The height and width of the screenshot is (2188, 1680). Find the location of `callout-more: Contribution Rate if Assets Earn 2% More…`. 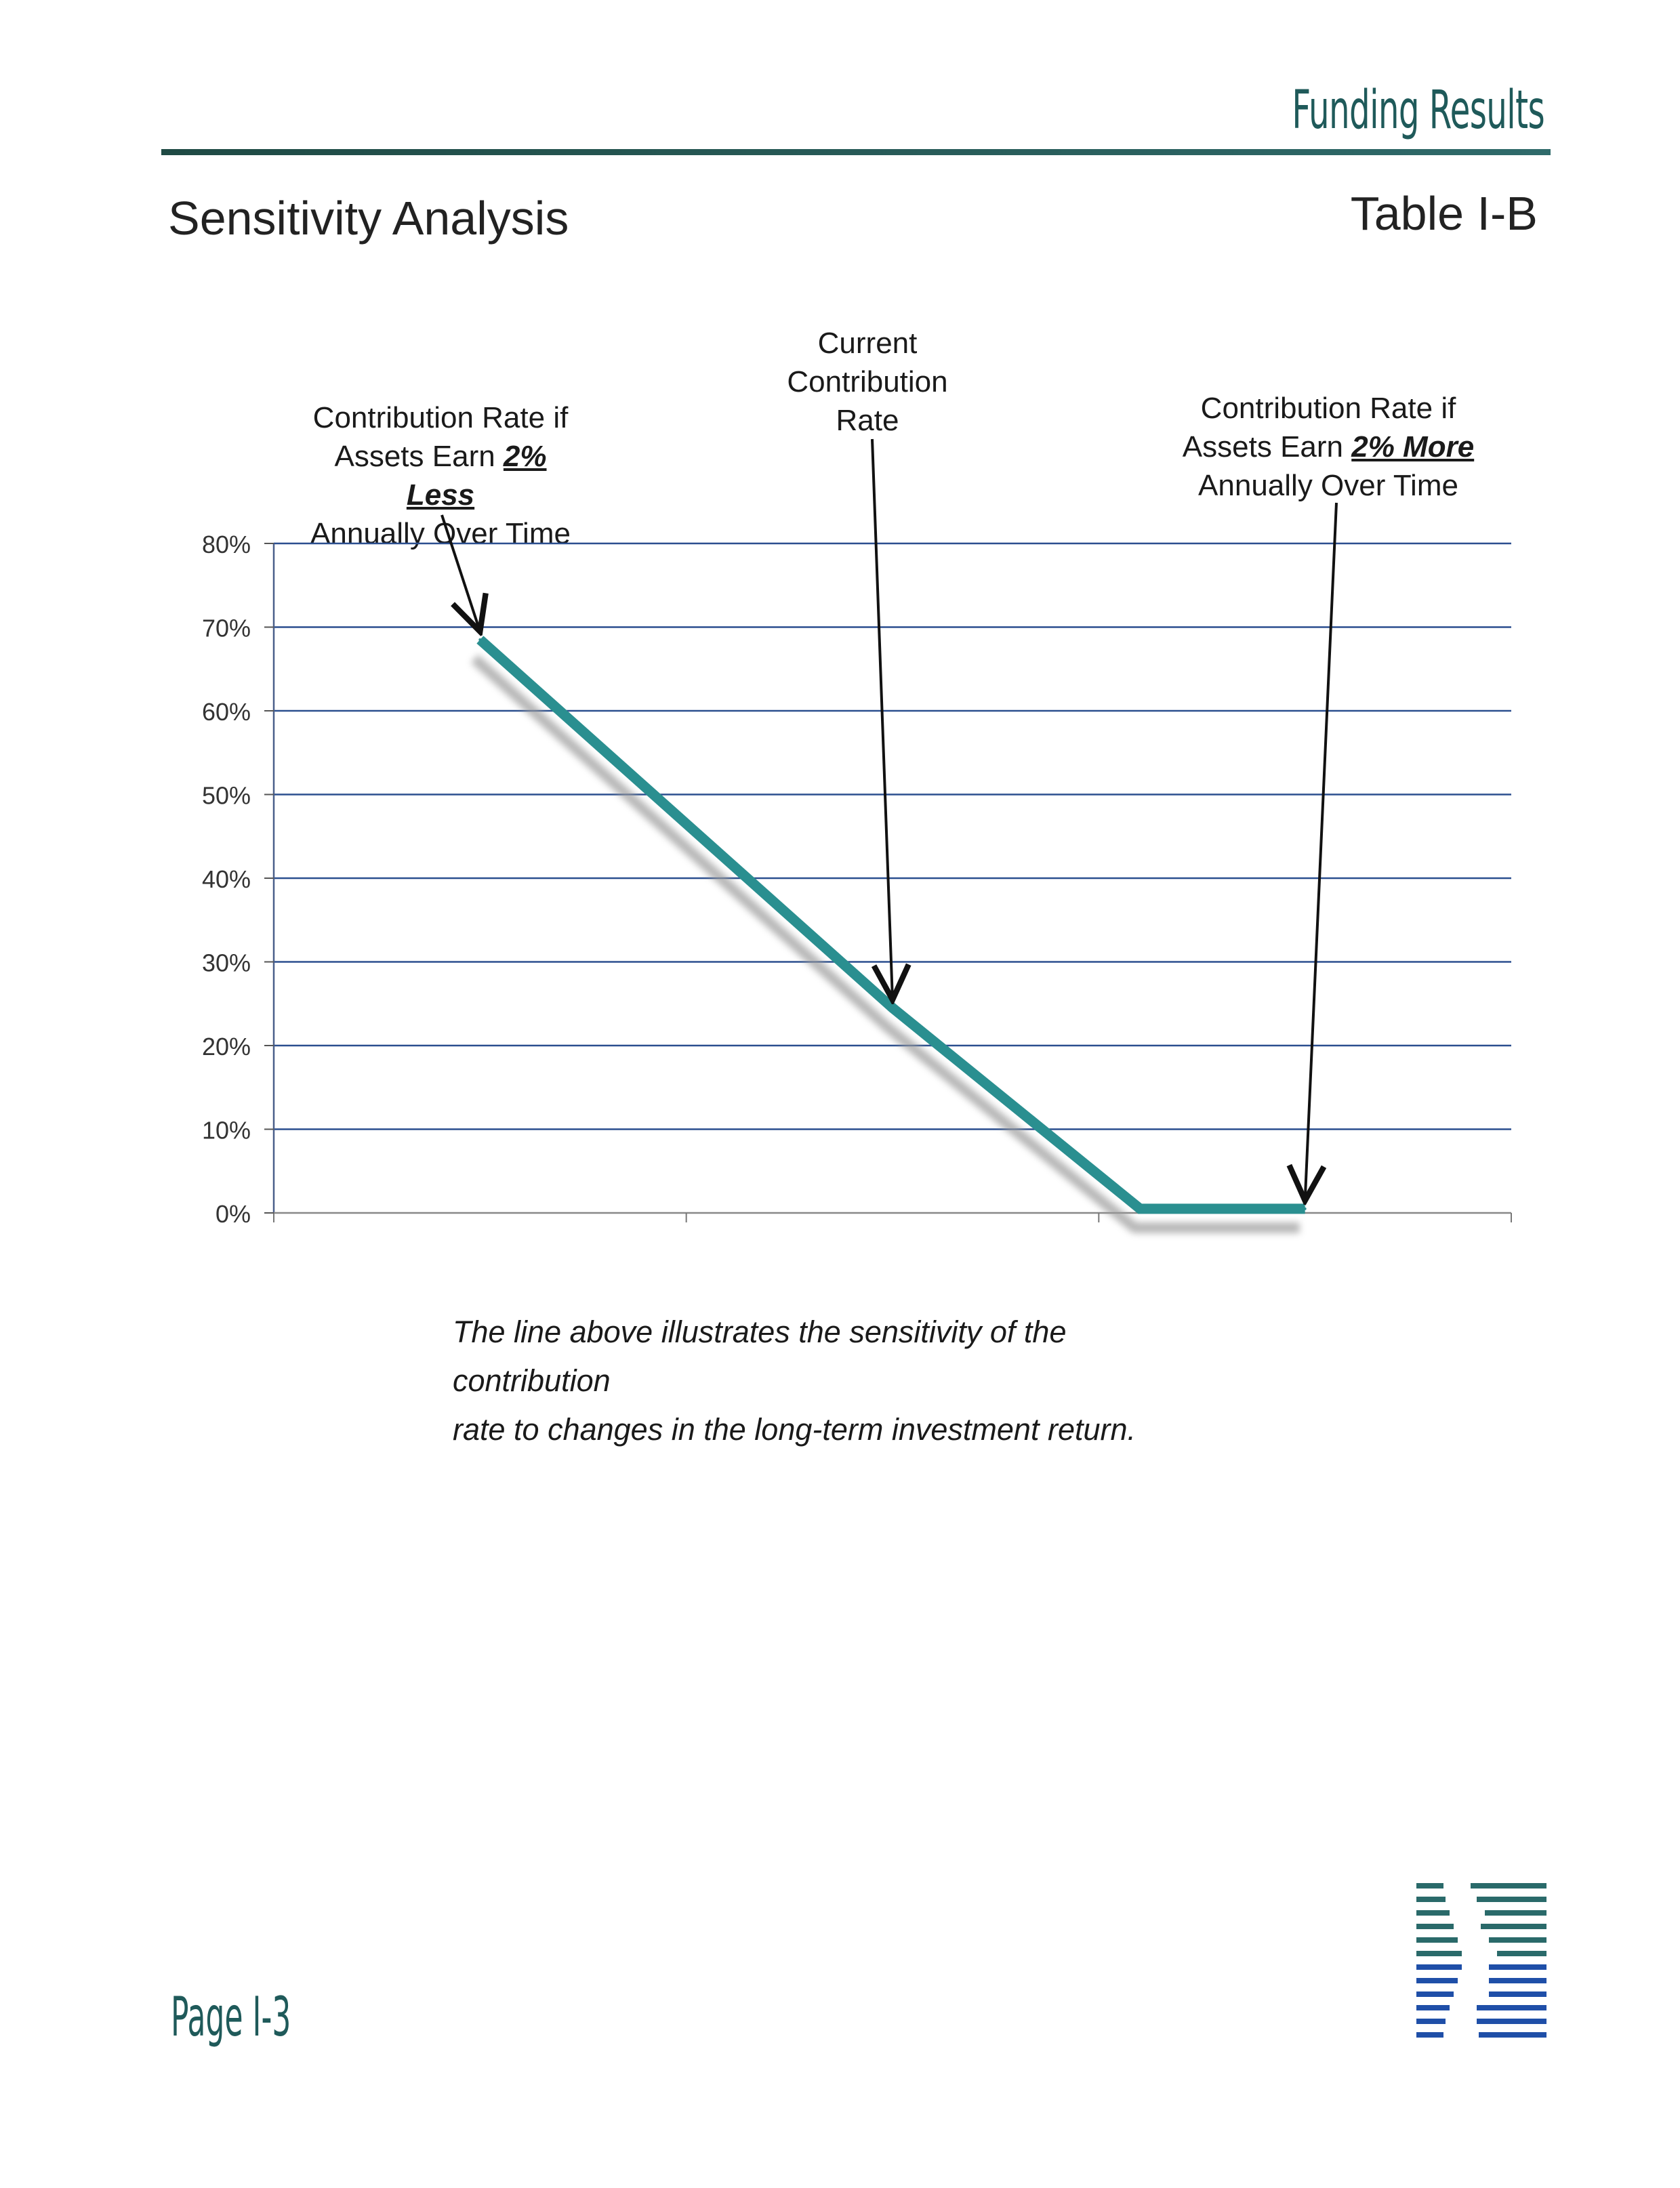

callout-more: Contribution Rate if Assets Earn 2% More… is located at coordinates (1328, 447).